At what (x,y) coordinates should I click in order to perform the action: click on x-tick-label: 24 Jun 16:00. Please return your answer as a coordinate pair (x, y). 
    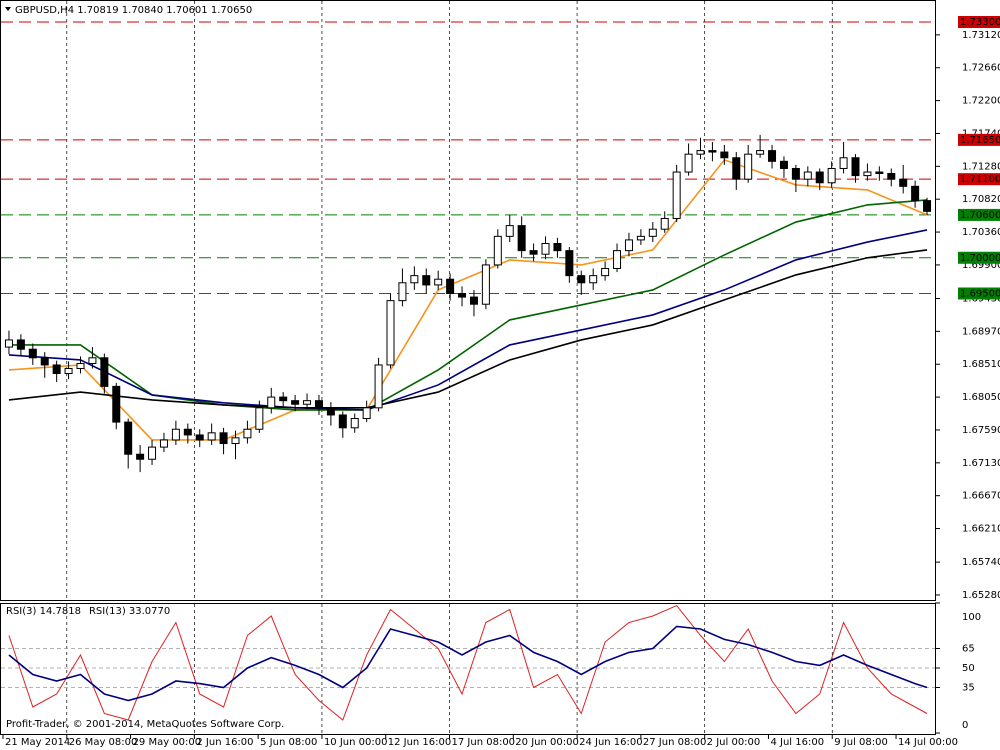
    Looking at the image, I should click on (611, 742).